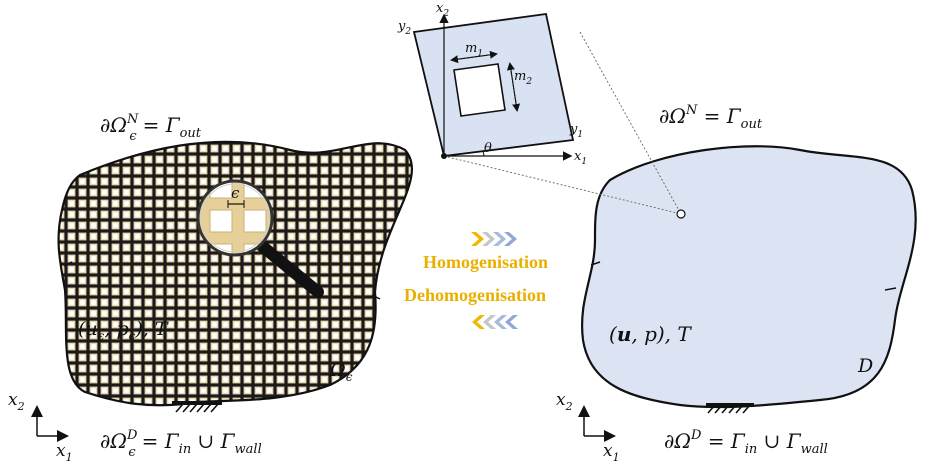  Describe the element at coordinates (485, 262) in the screenshot. I see `homogenisation-label: Homogenisation` at that location.